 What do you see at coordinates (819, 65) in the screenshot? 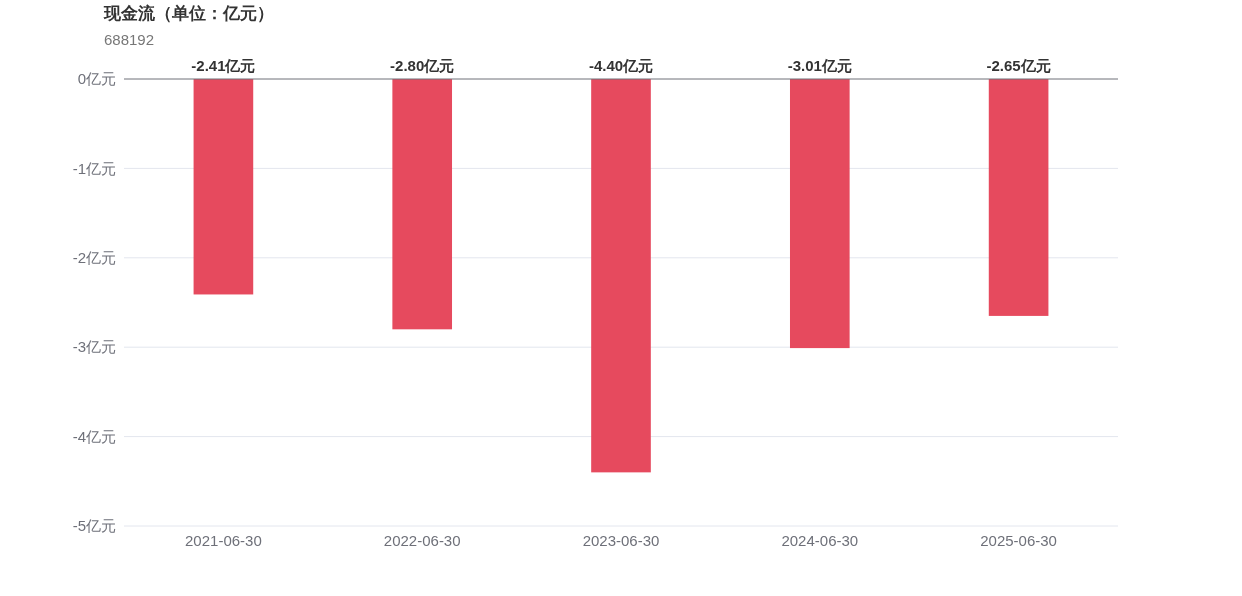
I see `data-label: -3.01亿元` at bounding box center [819, 65].